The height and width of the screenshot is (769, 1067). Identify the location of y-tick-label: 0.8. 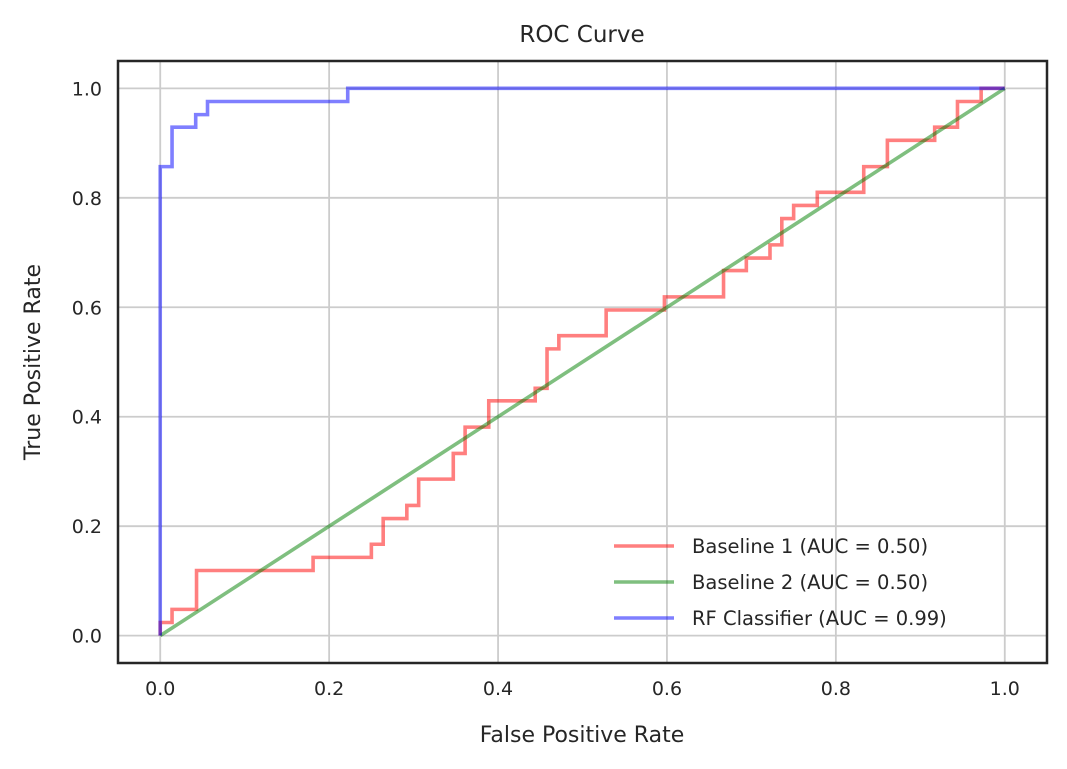
(87, 199).